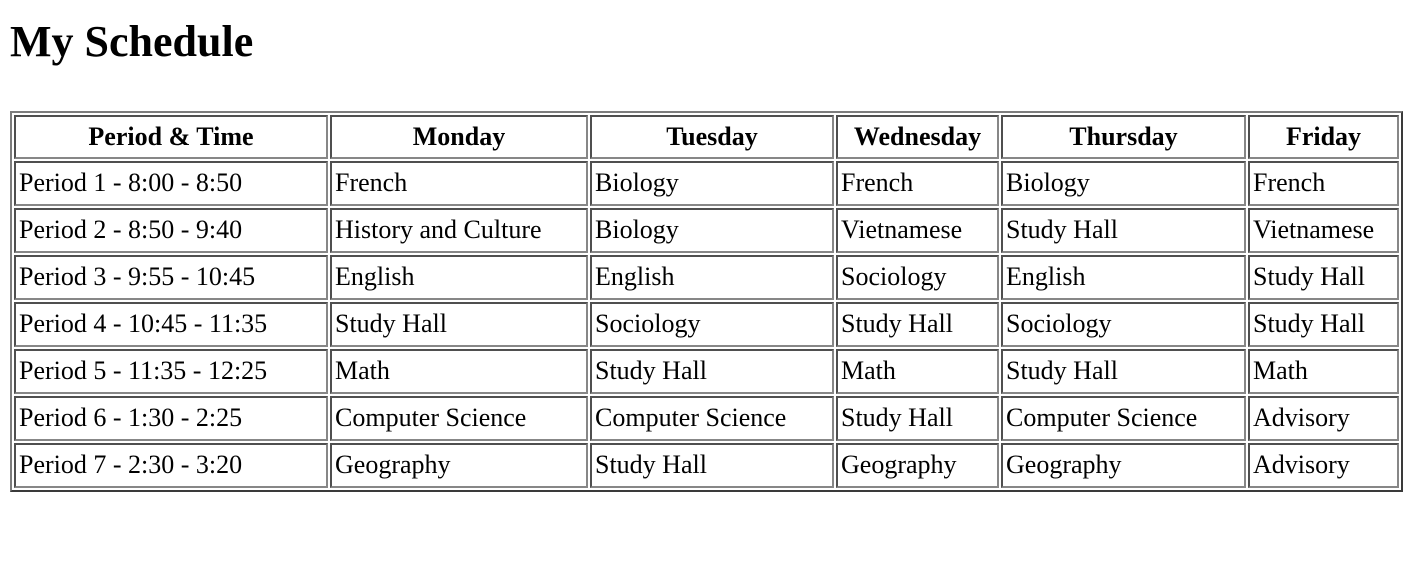 The image size is (1428, 564). Describe the element at coordinates (1123, 137) in the screenshot. I see `header-cell-thursday: Thursday` at that location.